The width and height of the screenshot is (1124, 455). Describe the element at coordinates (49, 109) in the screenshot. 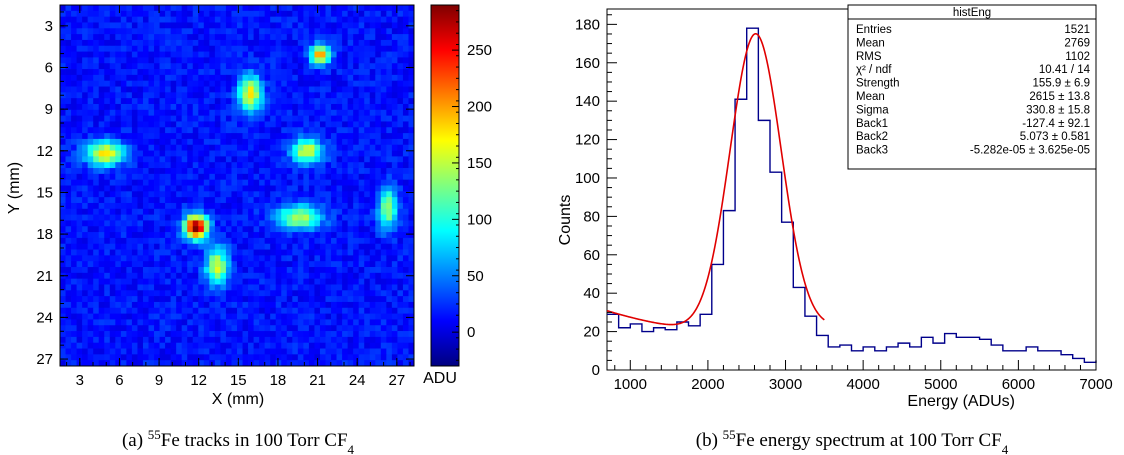

I see `heatmap-y-tick-label: 9` at that location.